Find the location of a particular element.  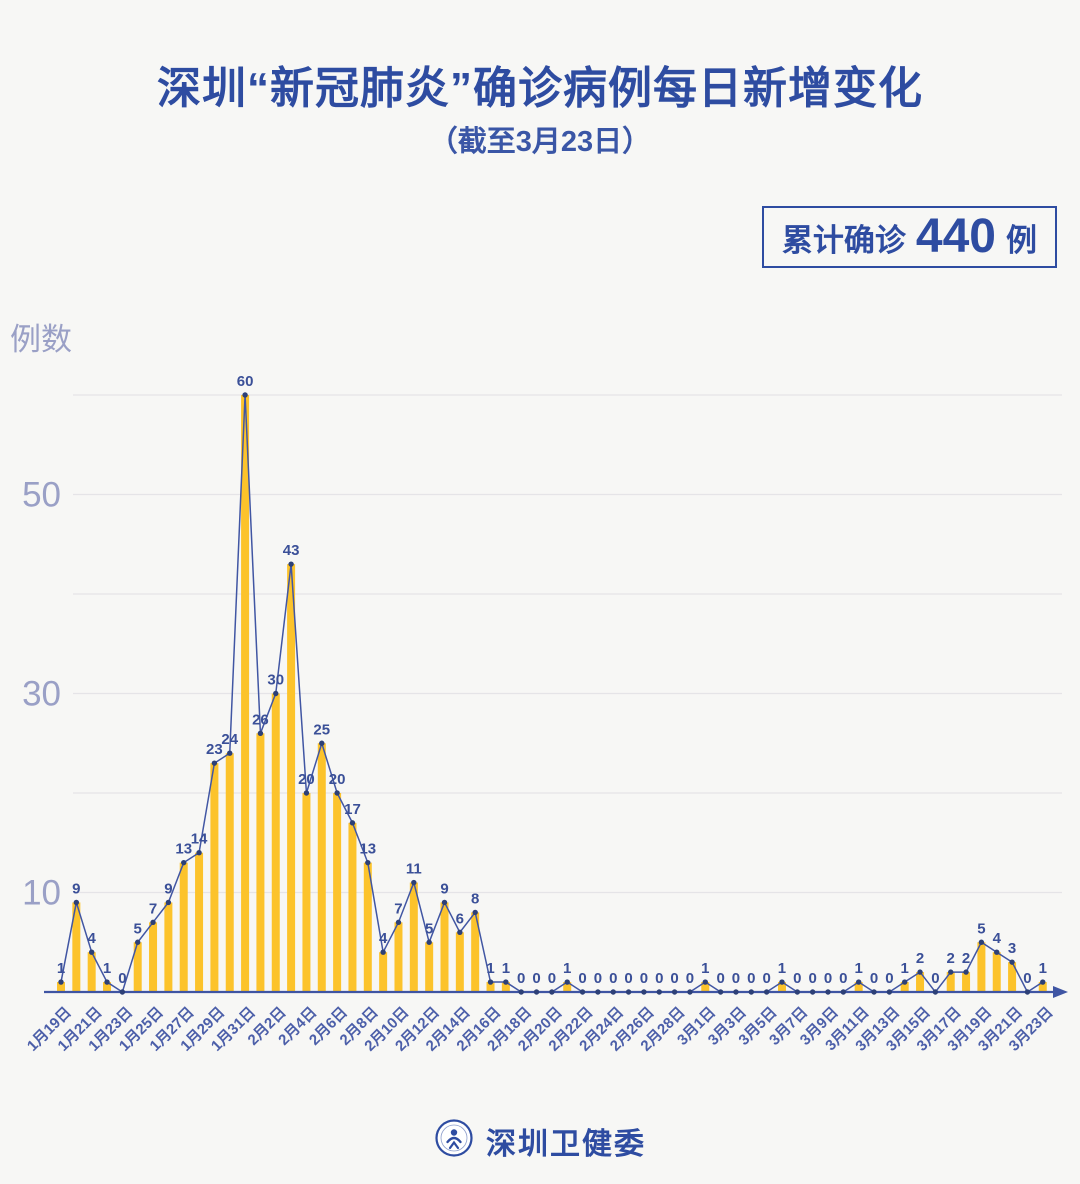

value-label: 13 is located at coordinates (367, 849).